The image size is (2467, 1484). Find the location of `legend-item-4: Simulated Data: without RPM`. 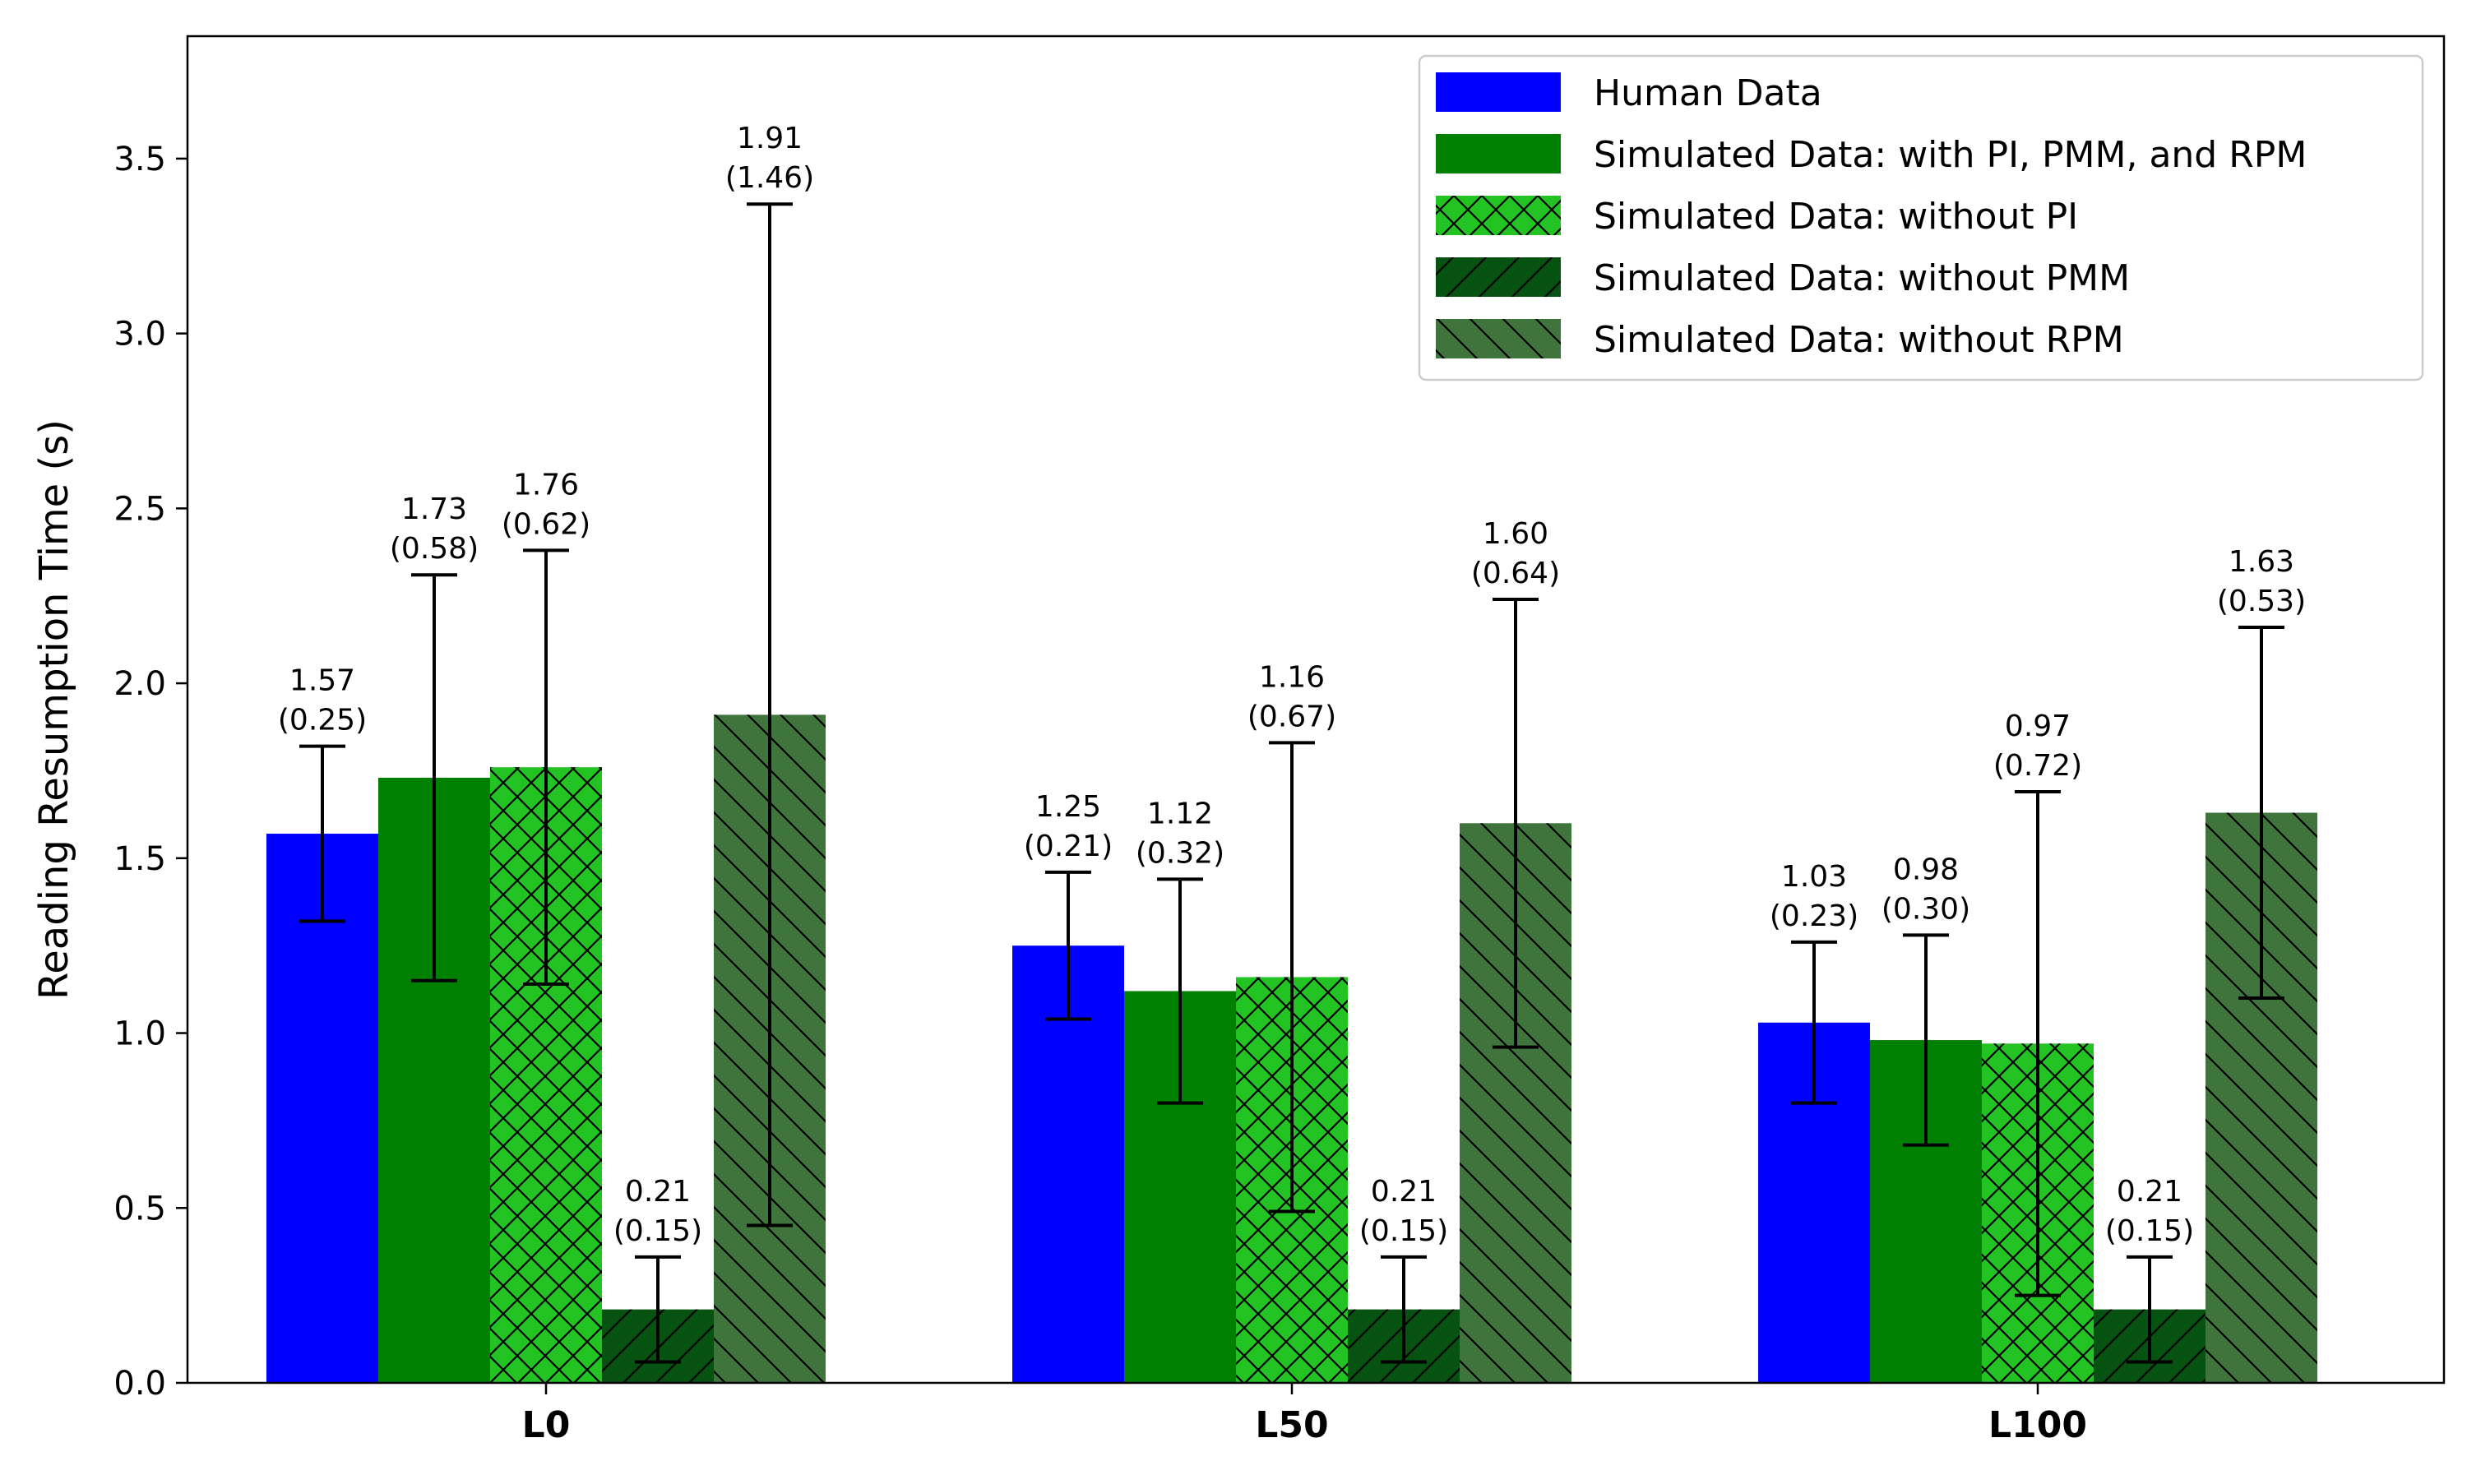

legend-item-4: Simulated Data: without RPM is located at coordinates (1780, 340).